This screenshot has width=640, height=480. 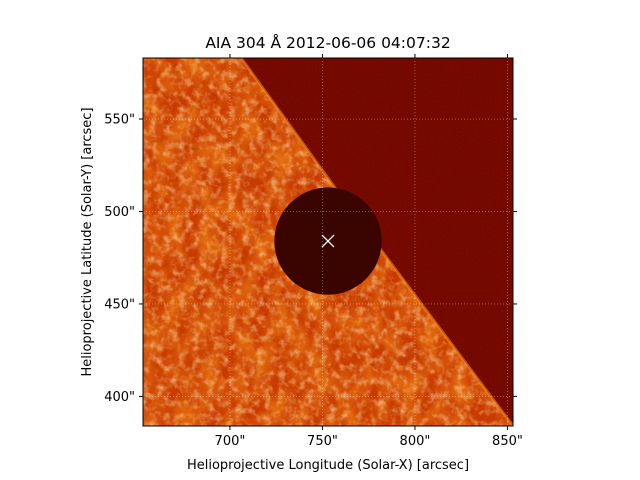 What do you see at coordinates (230, 441) in the screenshot?
I see `x-tick-label: 700"` at bounding box center [230, 441].